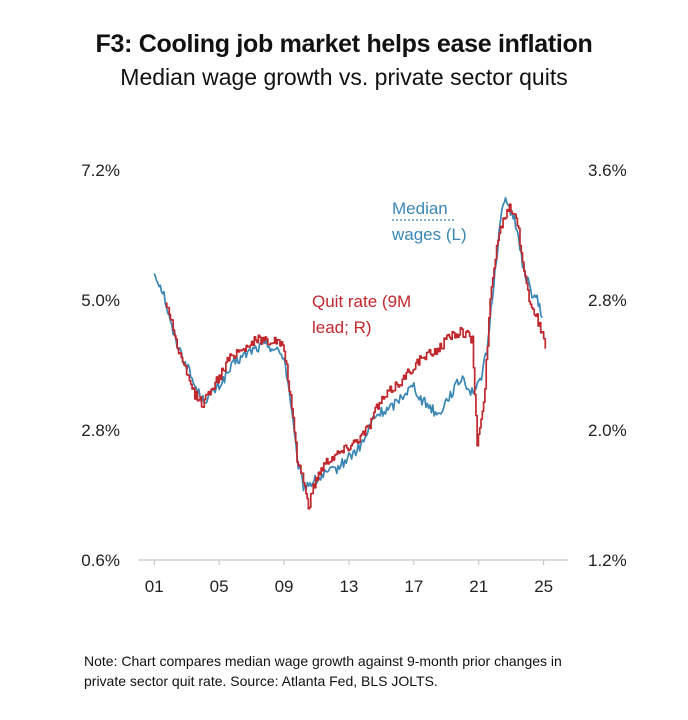  I want to click on x-tick-label: 13, so click(348, 586).